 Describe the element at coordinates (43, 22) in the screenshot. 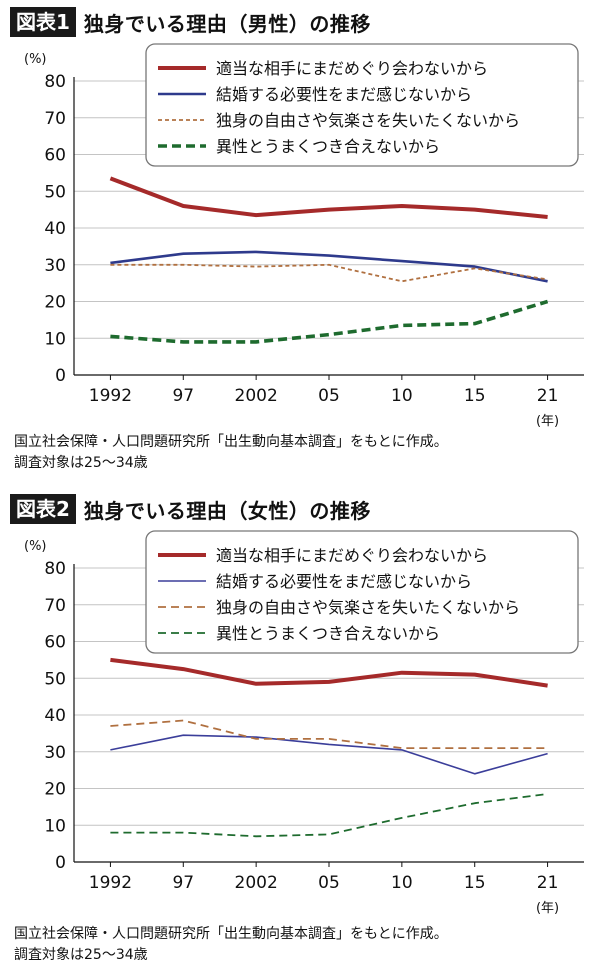

I see `figure-label: 図表1` at that location.